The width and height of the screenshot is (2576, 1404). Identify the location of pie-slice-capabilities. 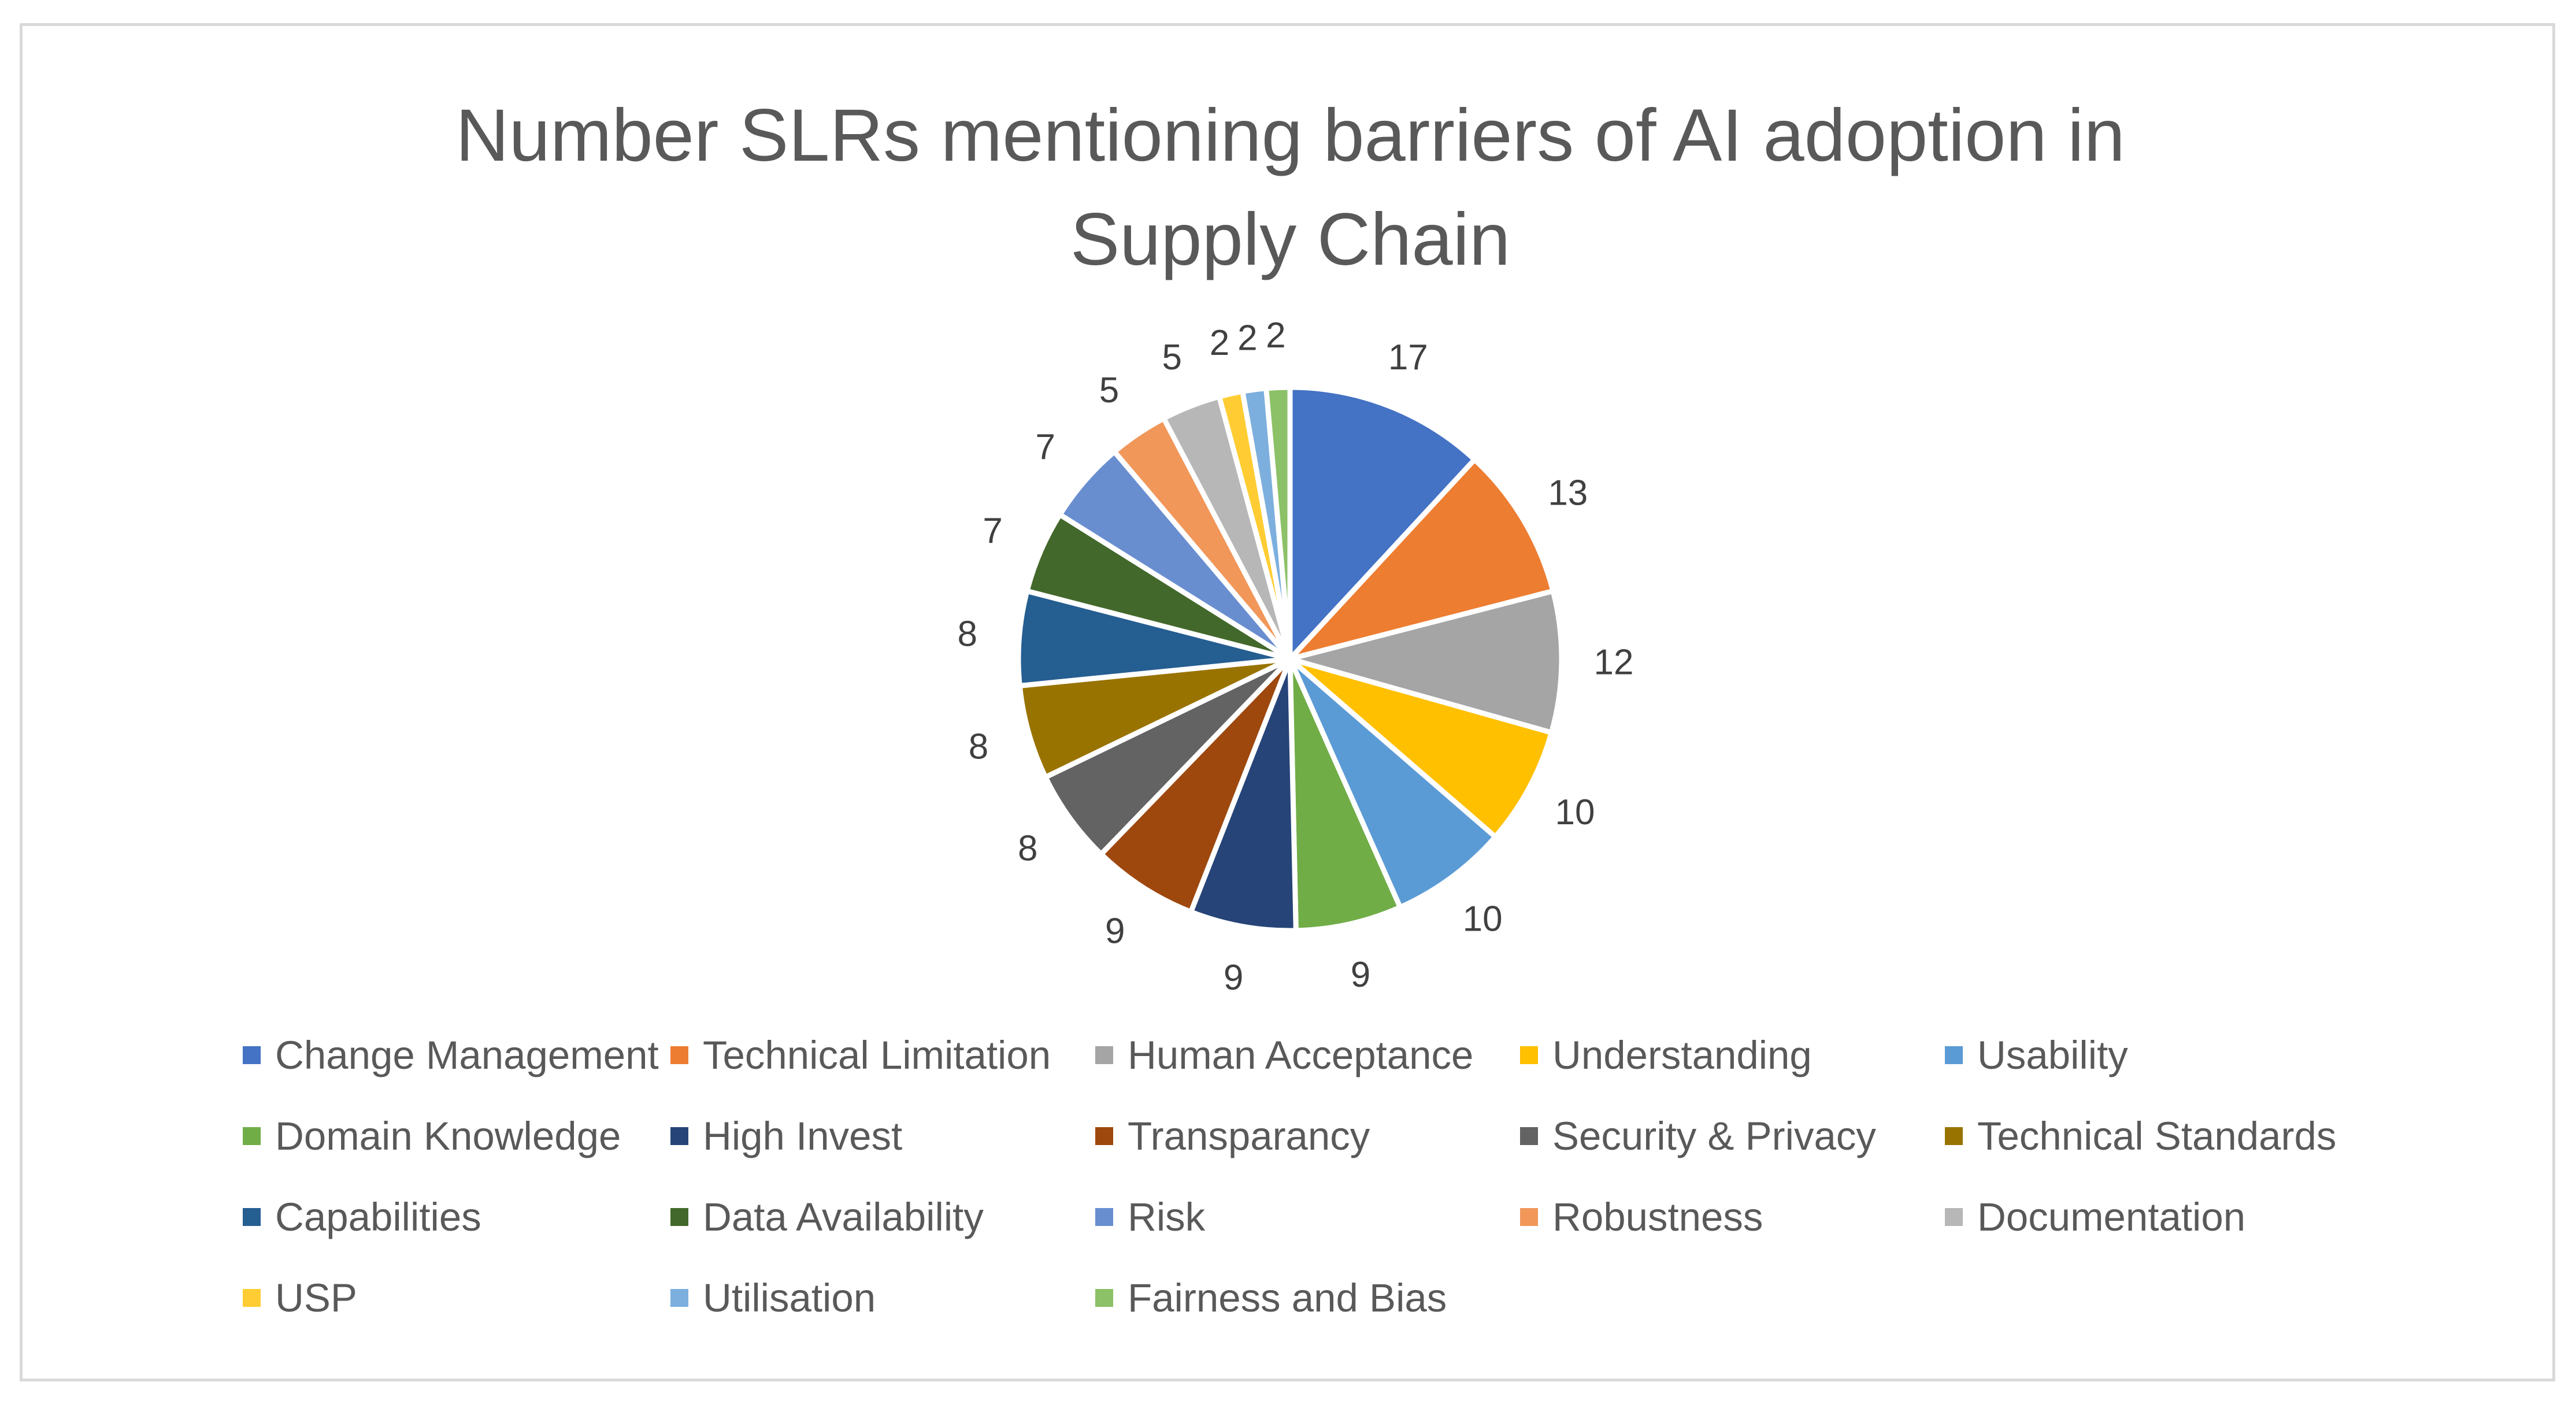
(1154, 638).